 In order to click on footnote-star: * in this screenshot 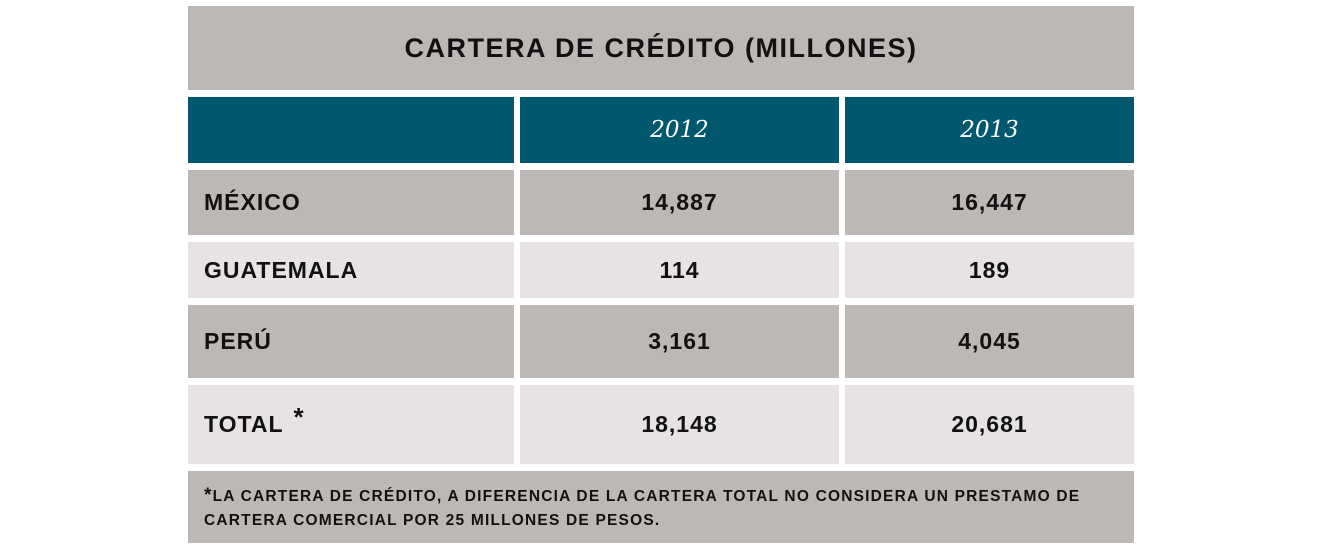, I will do `click(208, 495)`.